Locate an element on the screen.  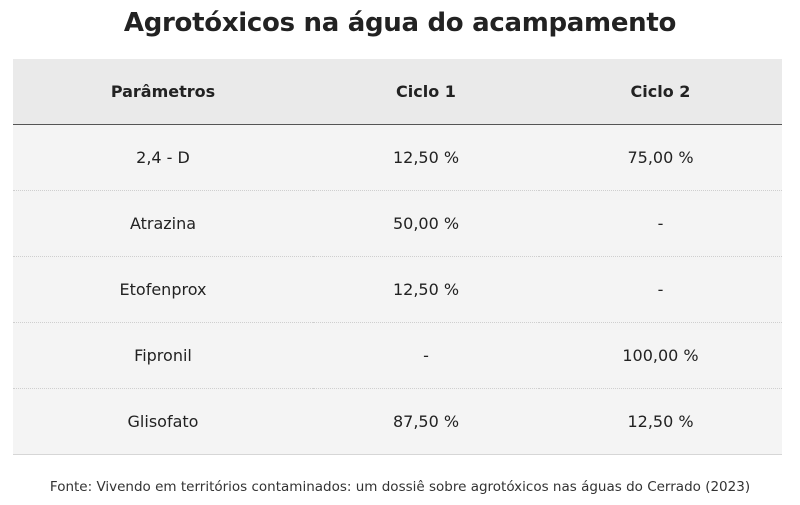
page-title: Agrotóxicos na água do acampamento is located at coordinates (400, 23).